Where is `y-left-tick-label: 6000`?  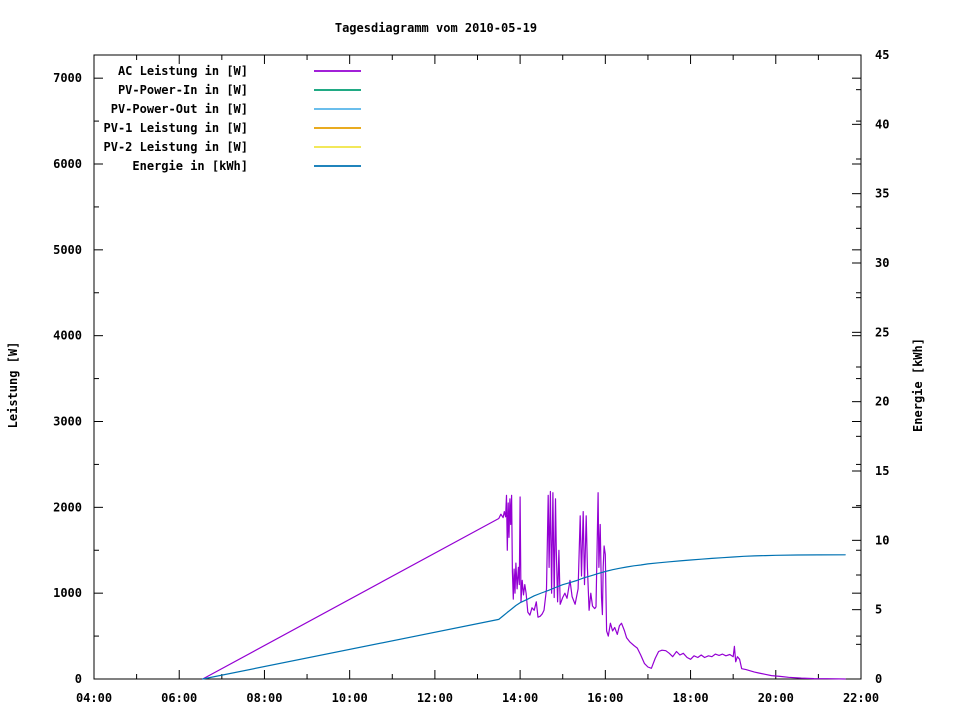
y-left-tick-label: 6000 is located at coordinates (67, 164).